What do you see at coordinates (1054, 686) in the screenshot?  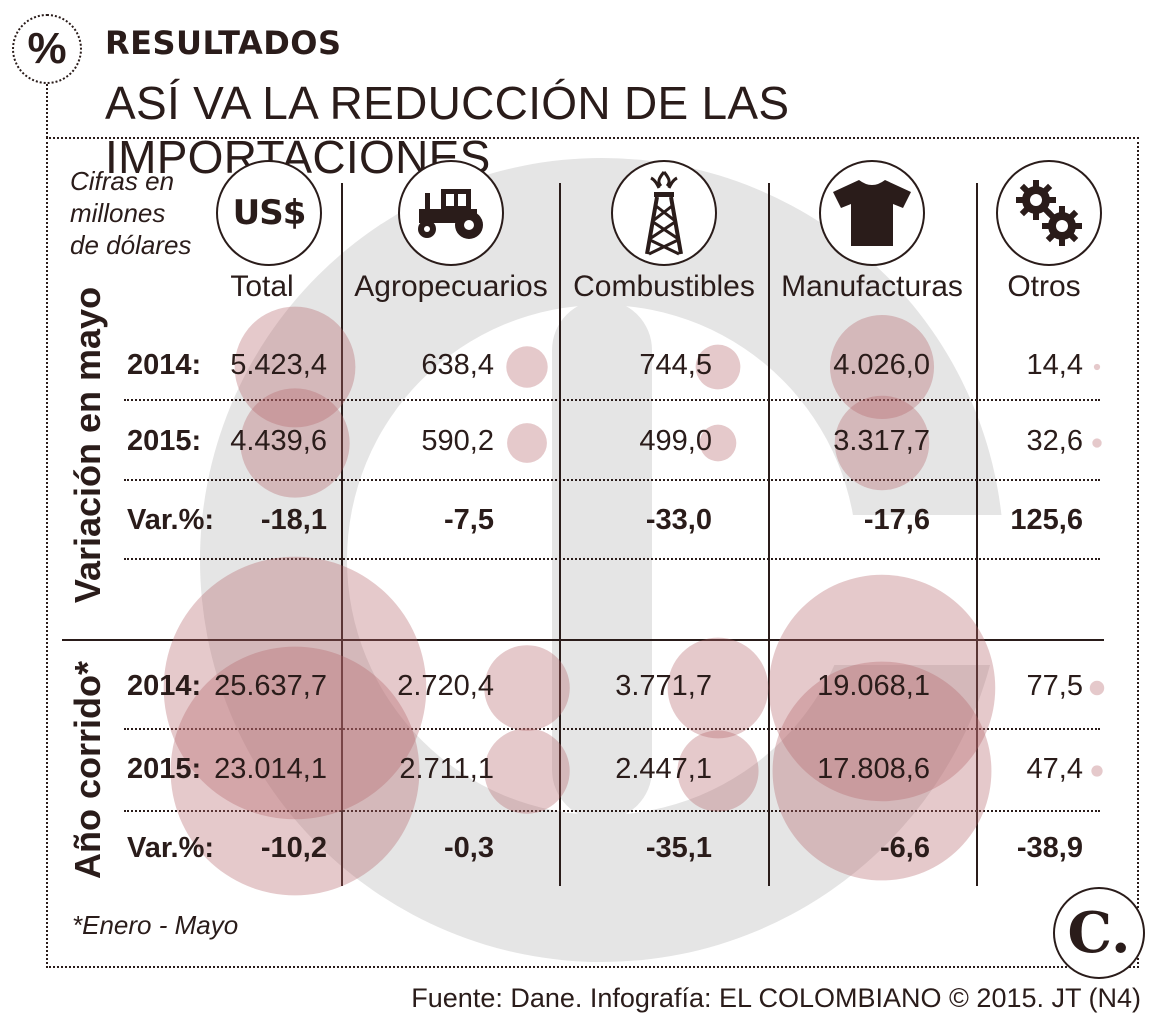 I see `table-cell: 77,5` at bounding box center [1054, 686].